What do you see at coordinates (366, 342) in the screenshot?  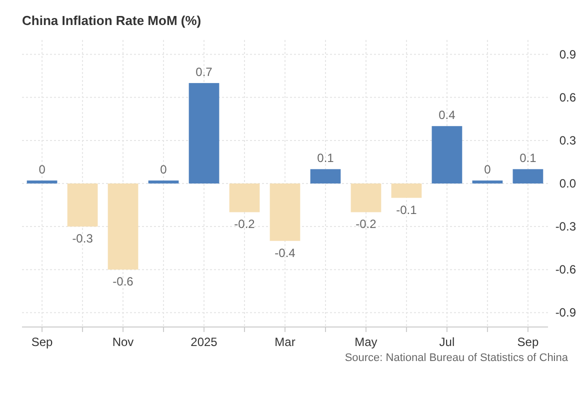 I see `x-tick-label: May` at bounding box center [366, 342].